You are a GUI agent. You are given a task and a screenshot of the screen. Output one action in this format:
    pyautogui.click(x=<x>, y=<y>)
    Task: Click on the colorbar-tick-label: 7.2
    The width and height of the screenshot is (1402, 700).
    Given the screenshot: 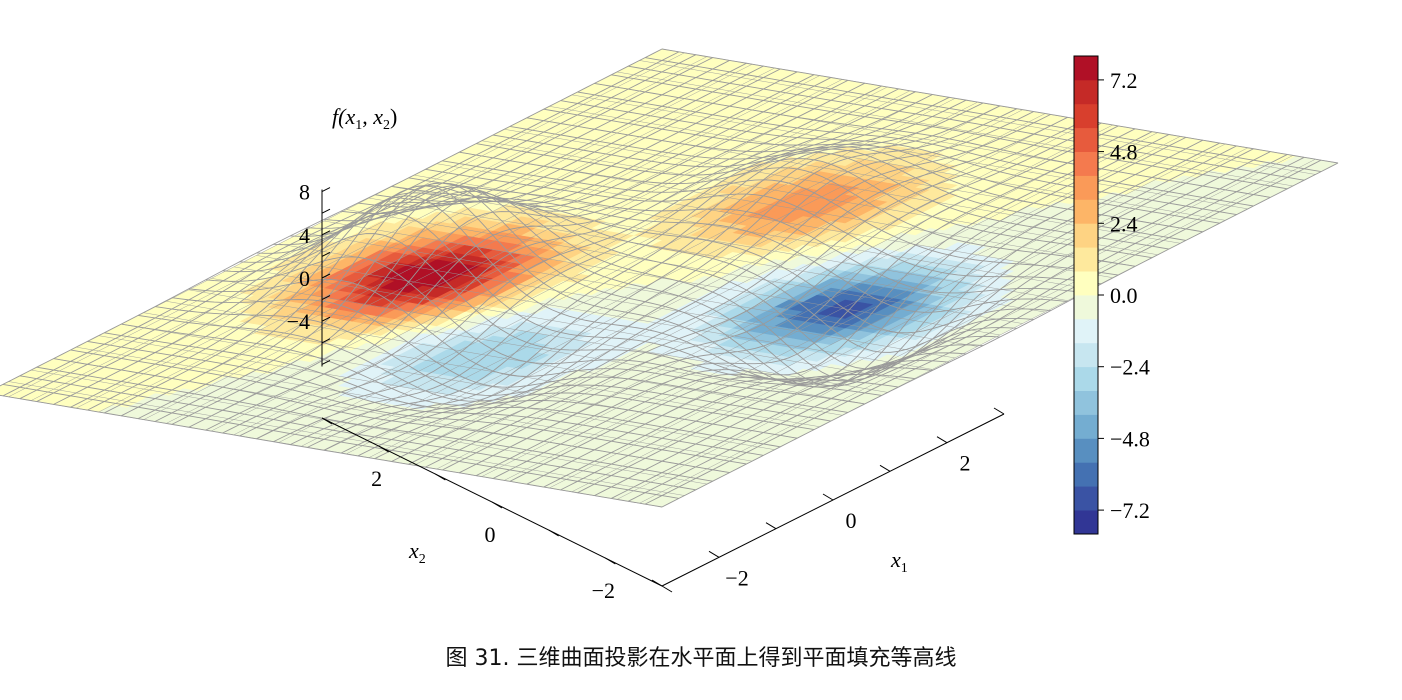 What is the action you would take?
    pyautogui.click(x=1124, y=80)
    